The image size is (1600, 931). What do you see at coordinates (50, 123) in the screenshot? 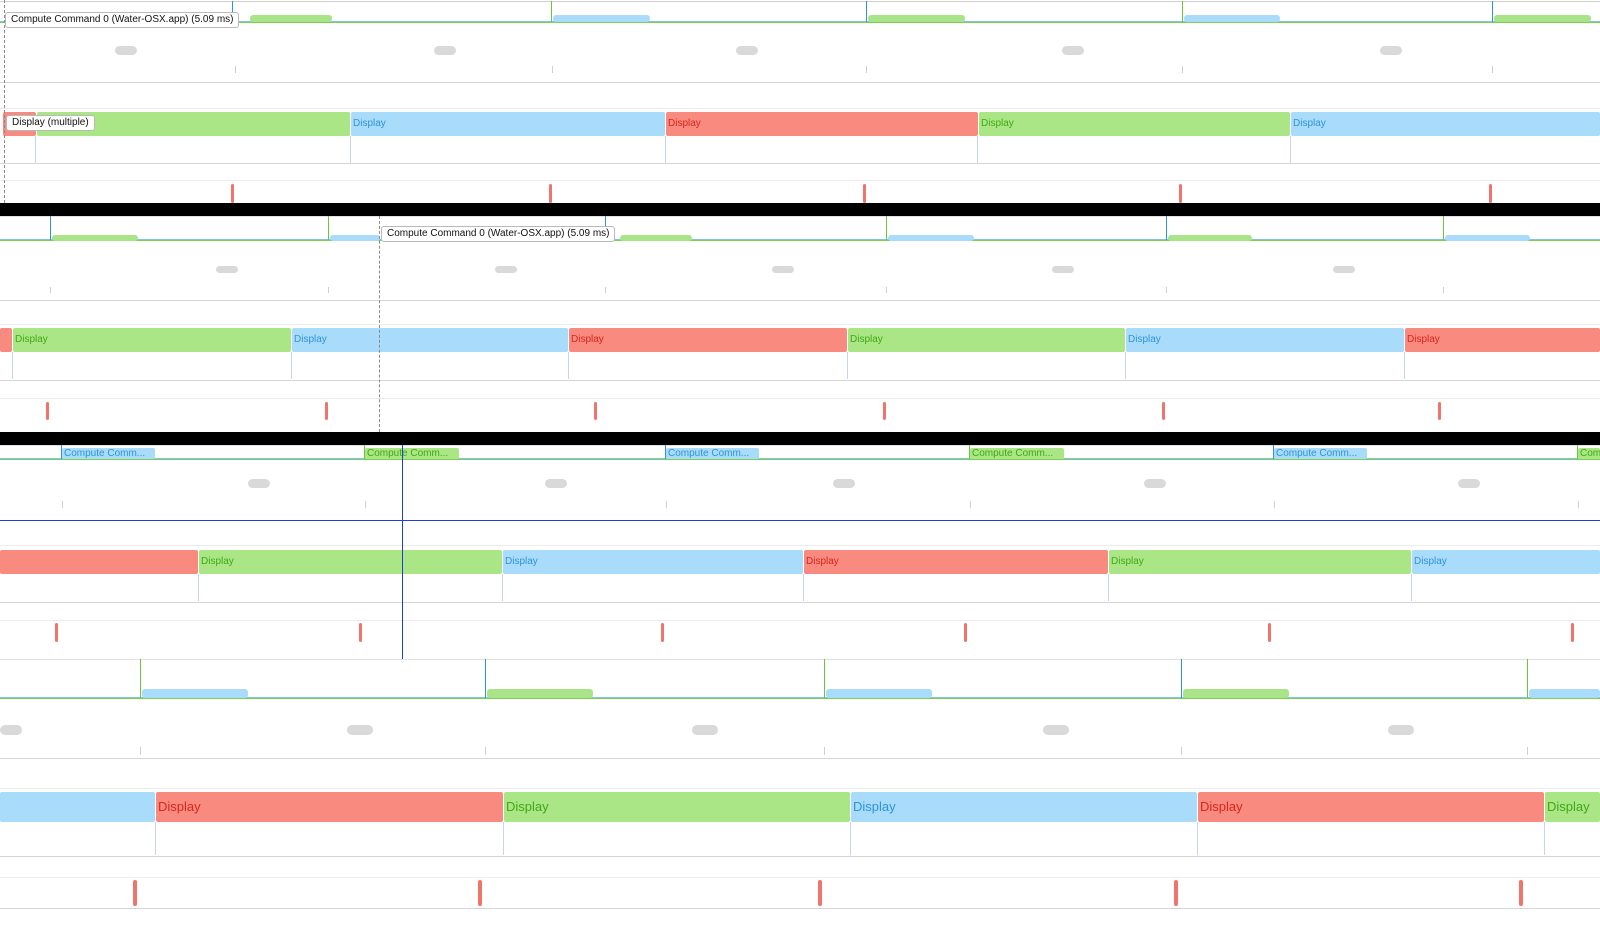
I see `display-multiple-tooltip: Display (multiple)` at bounding box center [50, 123].